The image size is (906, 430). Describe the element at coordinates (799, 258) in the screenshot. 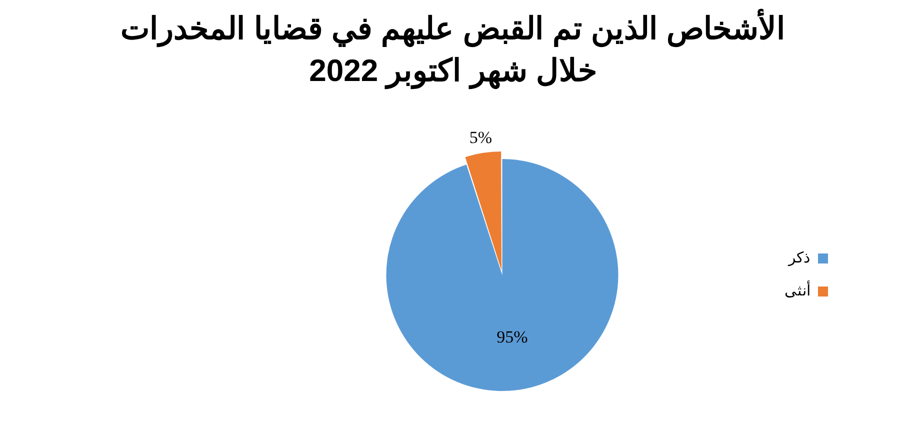

I see `legend-label: ذكر` at that location.